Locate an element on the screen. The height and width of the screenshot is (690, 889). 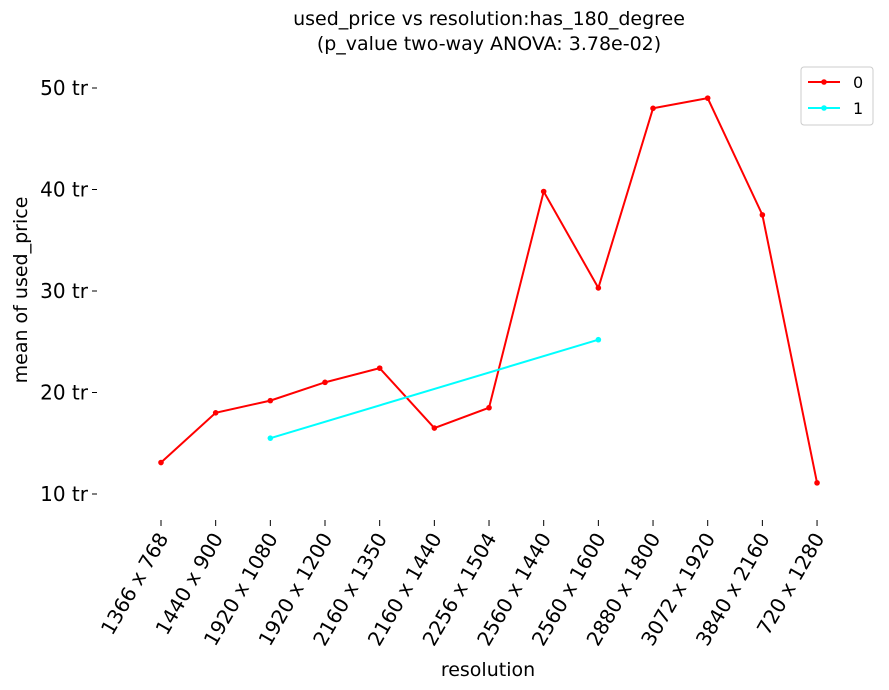
y-tick-label: 10 tr is located at coordinates (64, 494).